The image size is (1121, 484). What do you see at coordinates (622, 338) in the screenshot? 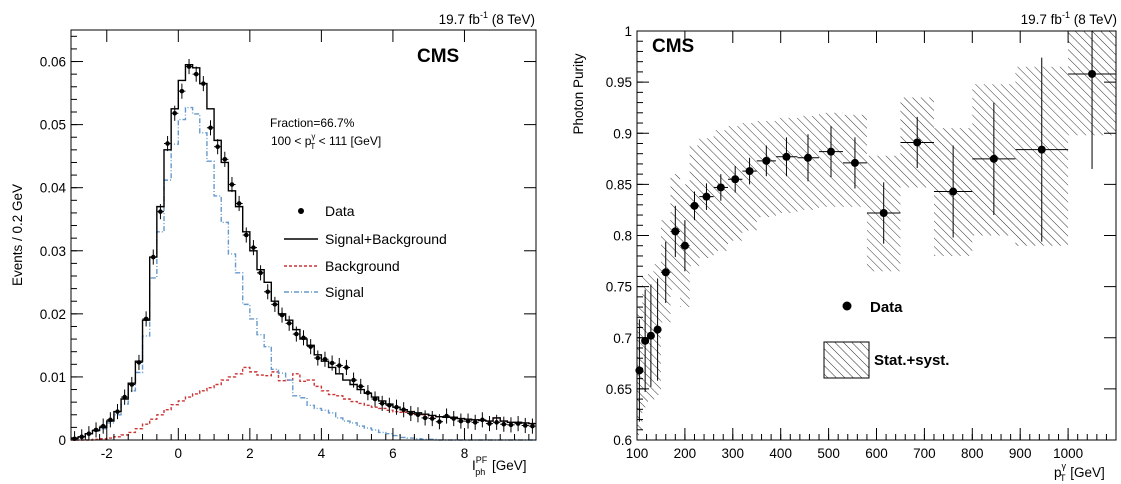
I see `y-tick-label: 0.7` at bounding box center [622, 338].